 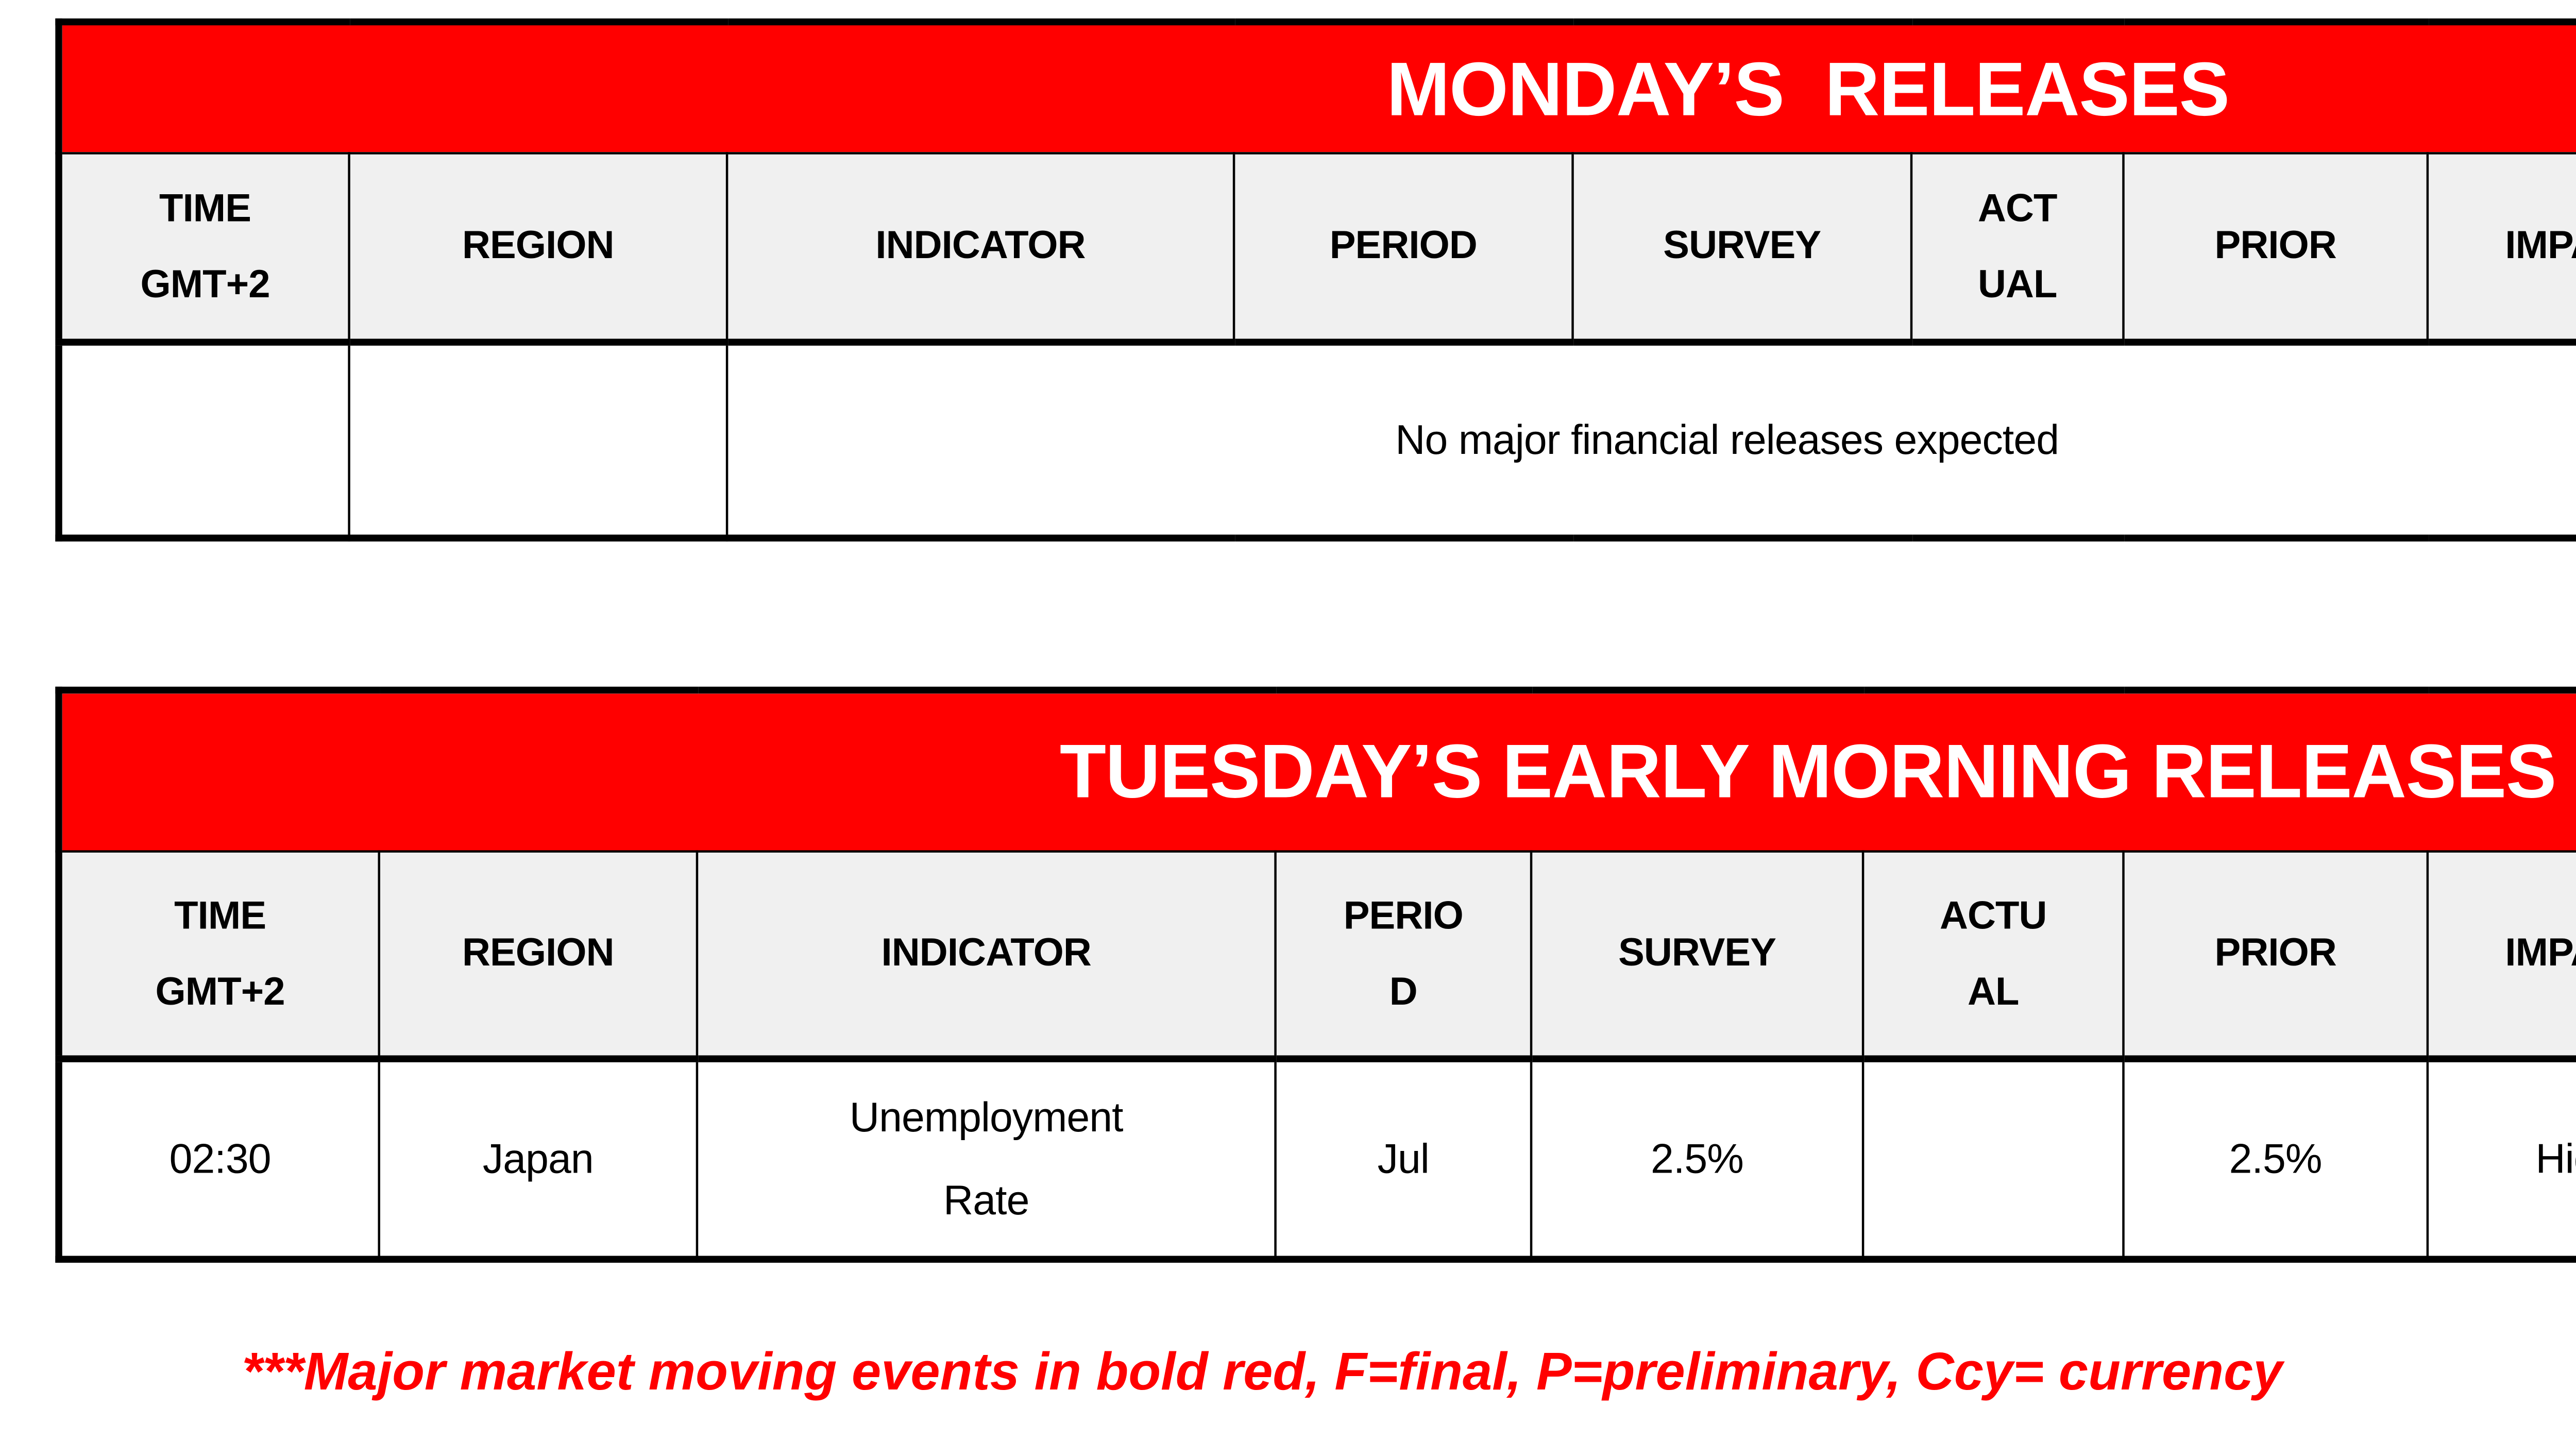 What do you see at coordinates (218, 956) in the screenshot?
I see `tuesday-header-time: TIME GMT+2` at bounding box center [218, 956].